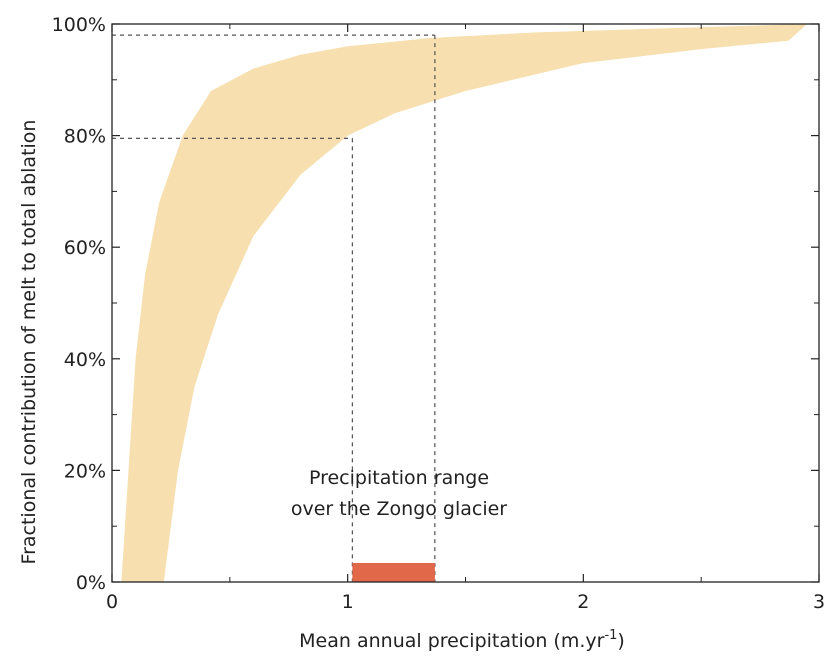 Image resolution: width=827 pixels, height=657 pixels. What do you see at coordinates (85, 248) in the screenshot?
I see `y-tick-label: 60%` at bounding box center [85, 248].